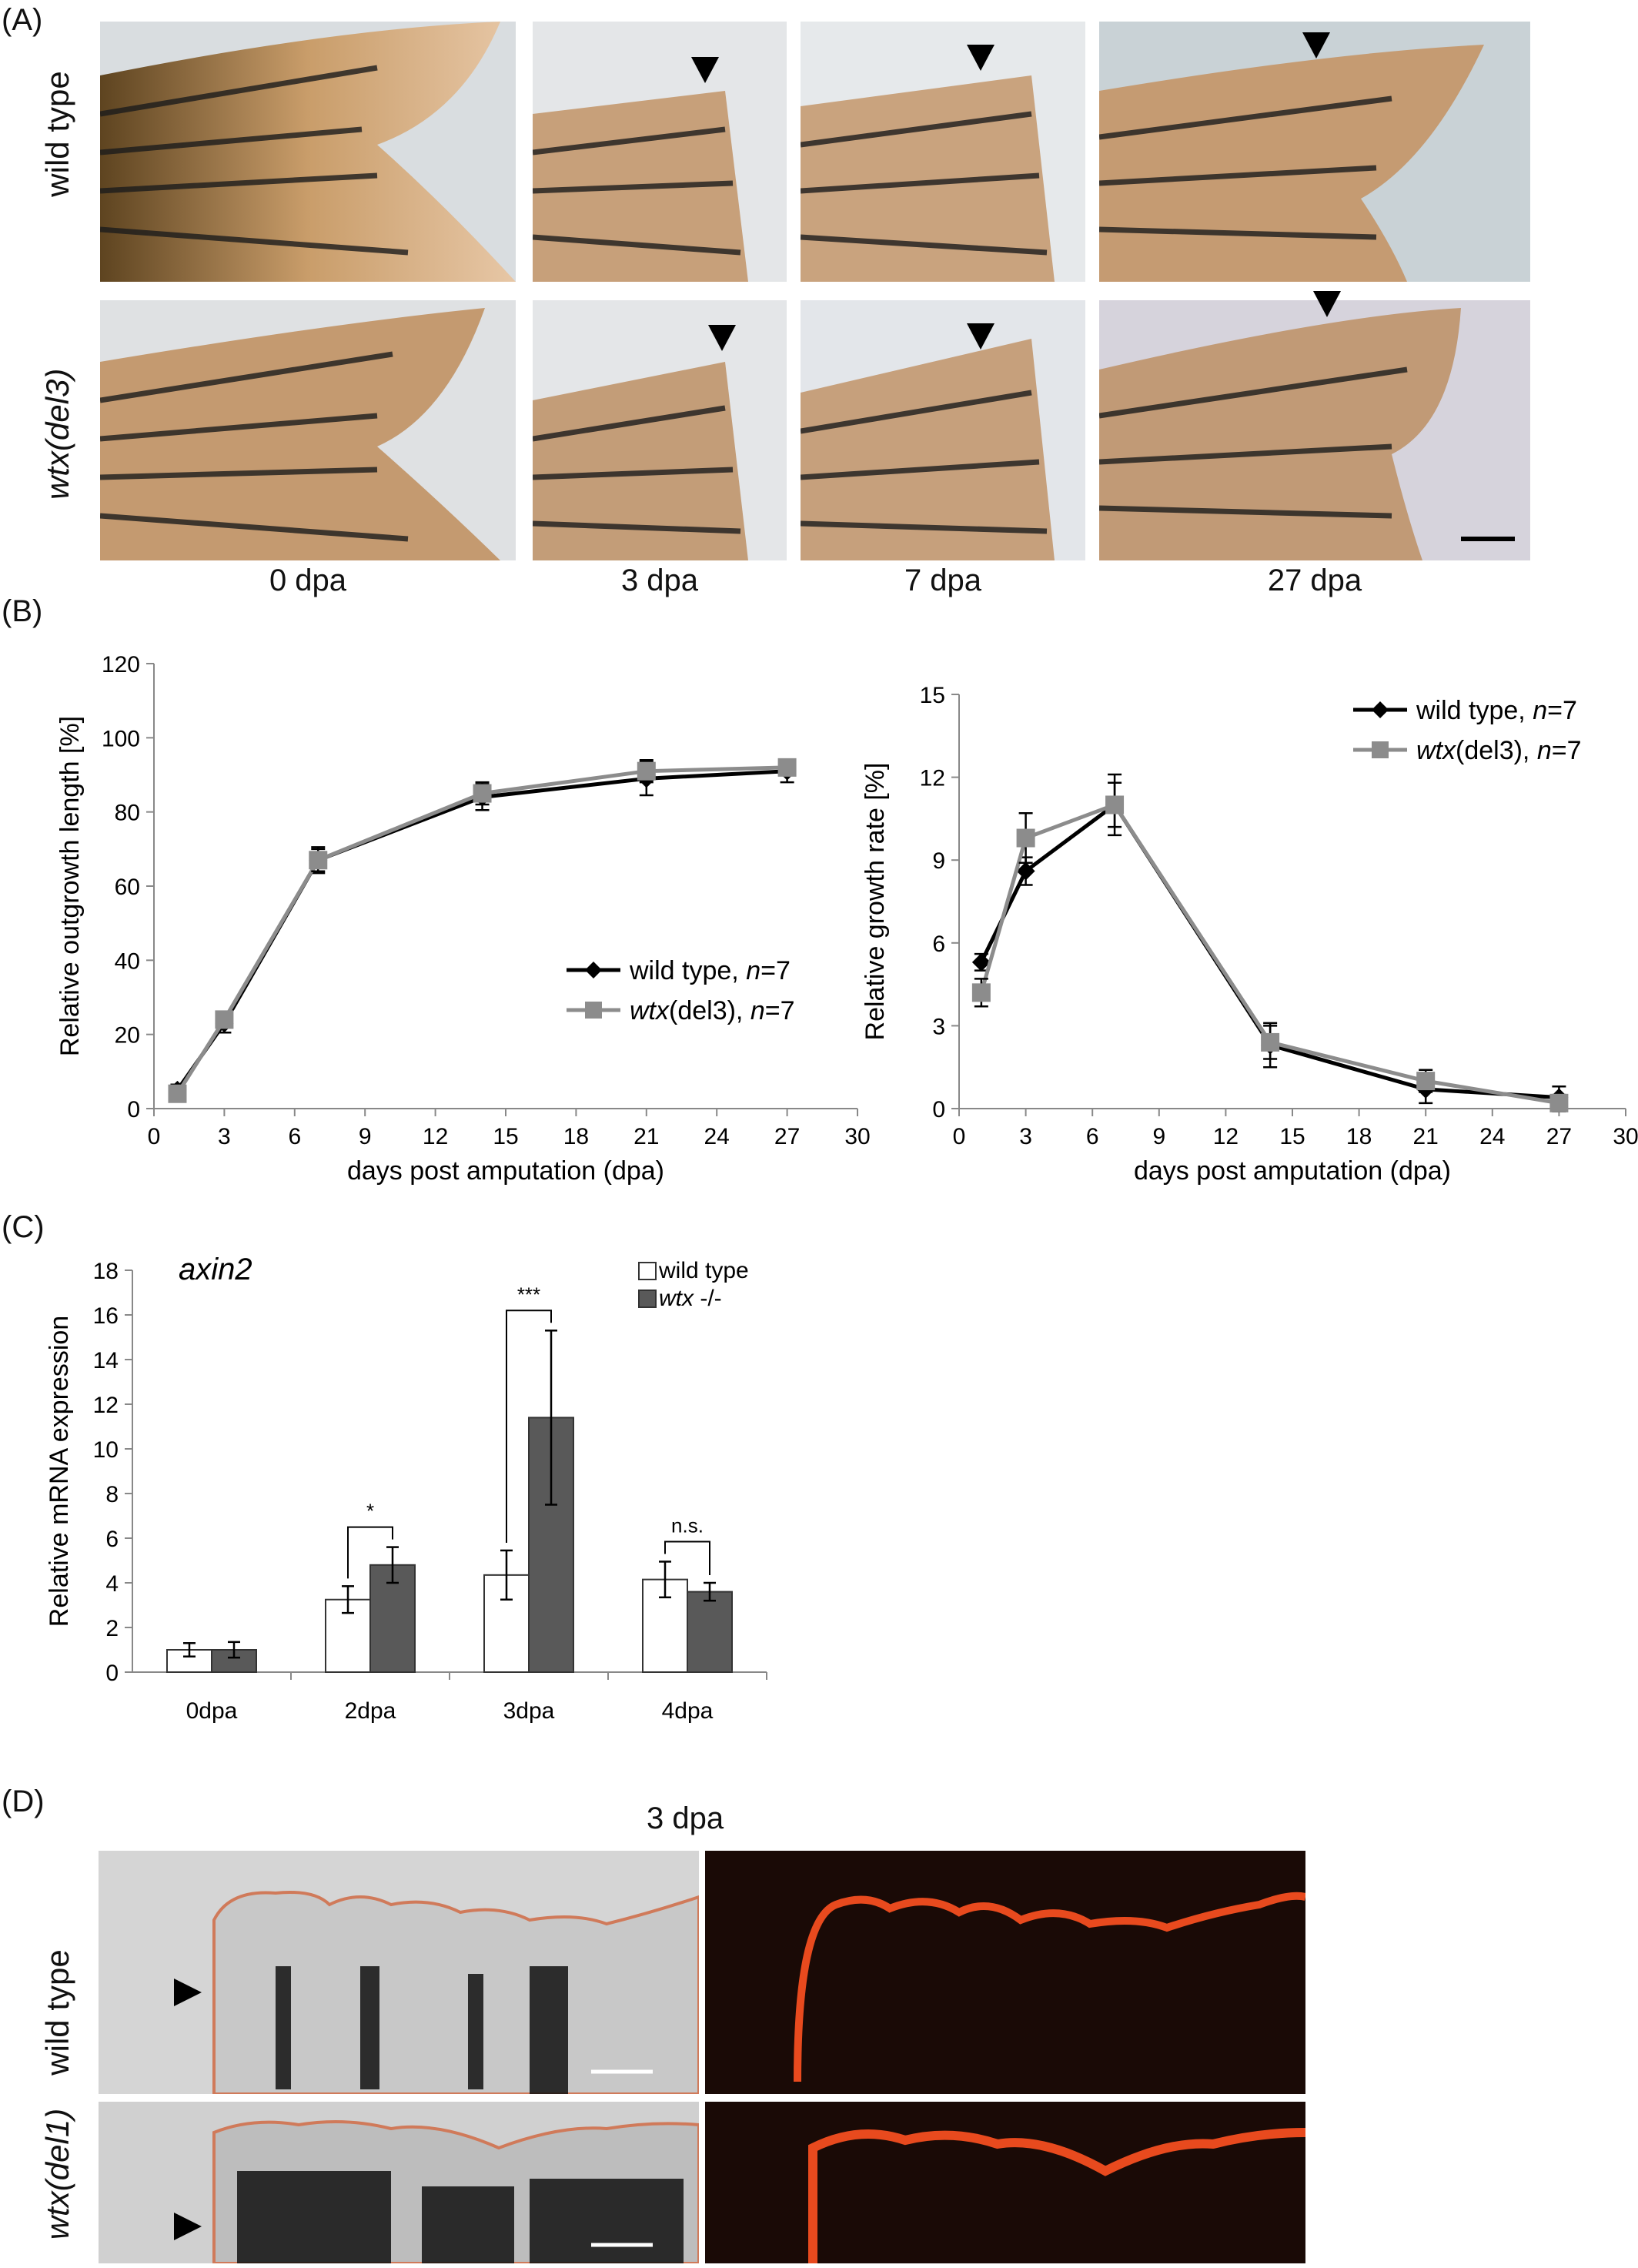 The image size is (1638, 2268). I want to click on significance-label: *, so click(370, 1511).